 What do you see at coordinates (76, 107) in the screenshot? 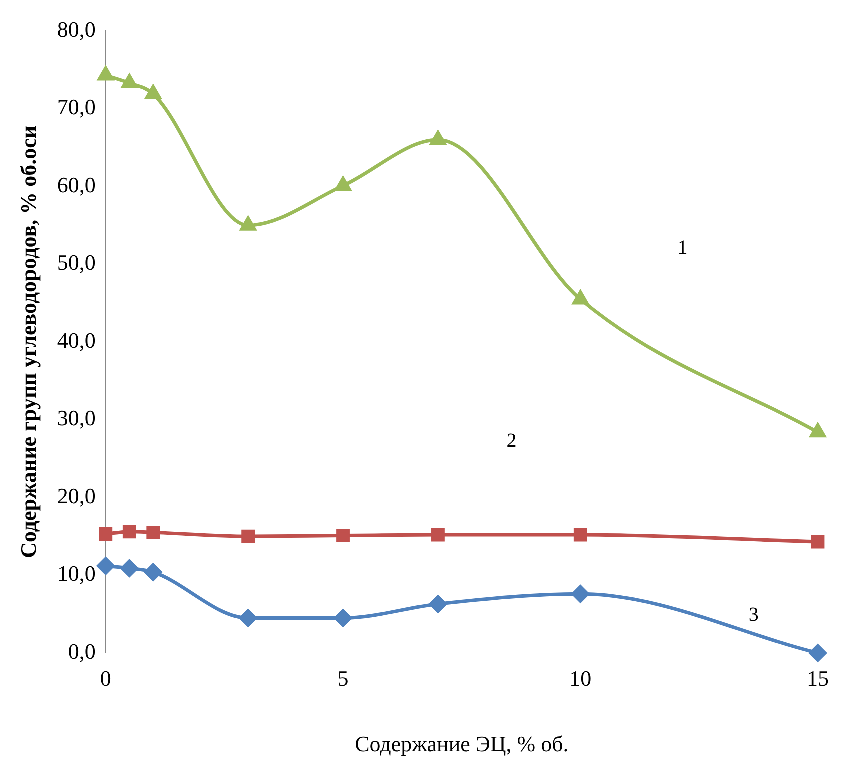
I see `y-tick-label: 70,0` at bounding box center [76, 107].